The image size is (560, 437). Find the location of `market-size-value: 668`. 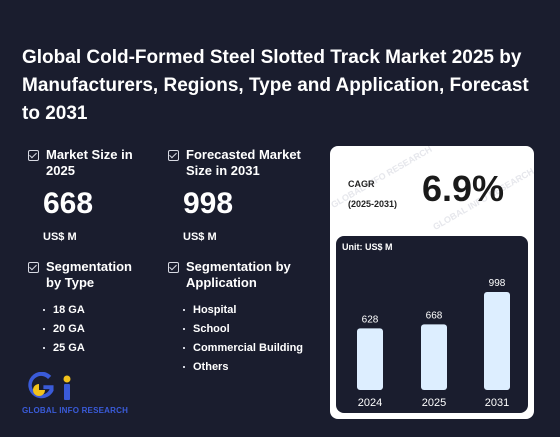

market-size-value: 668 is located at coordinates (68, 203).